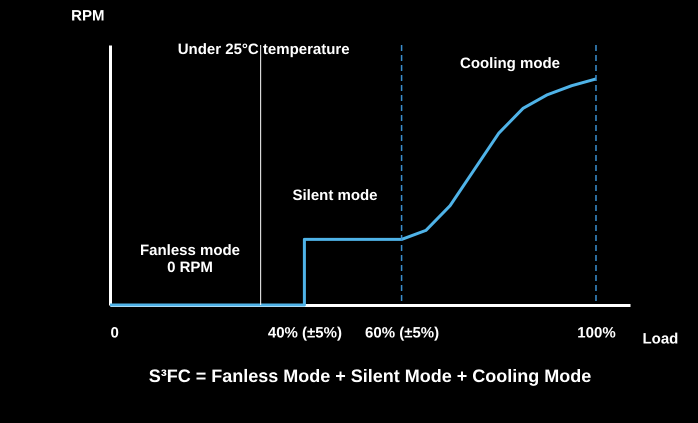 This screenshot has height=423, width=698. I want to click on annotation: Silent mode, so click(335, 195).